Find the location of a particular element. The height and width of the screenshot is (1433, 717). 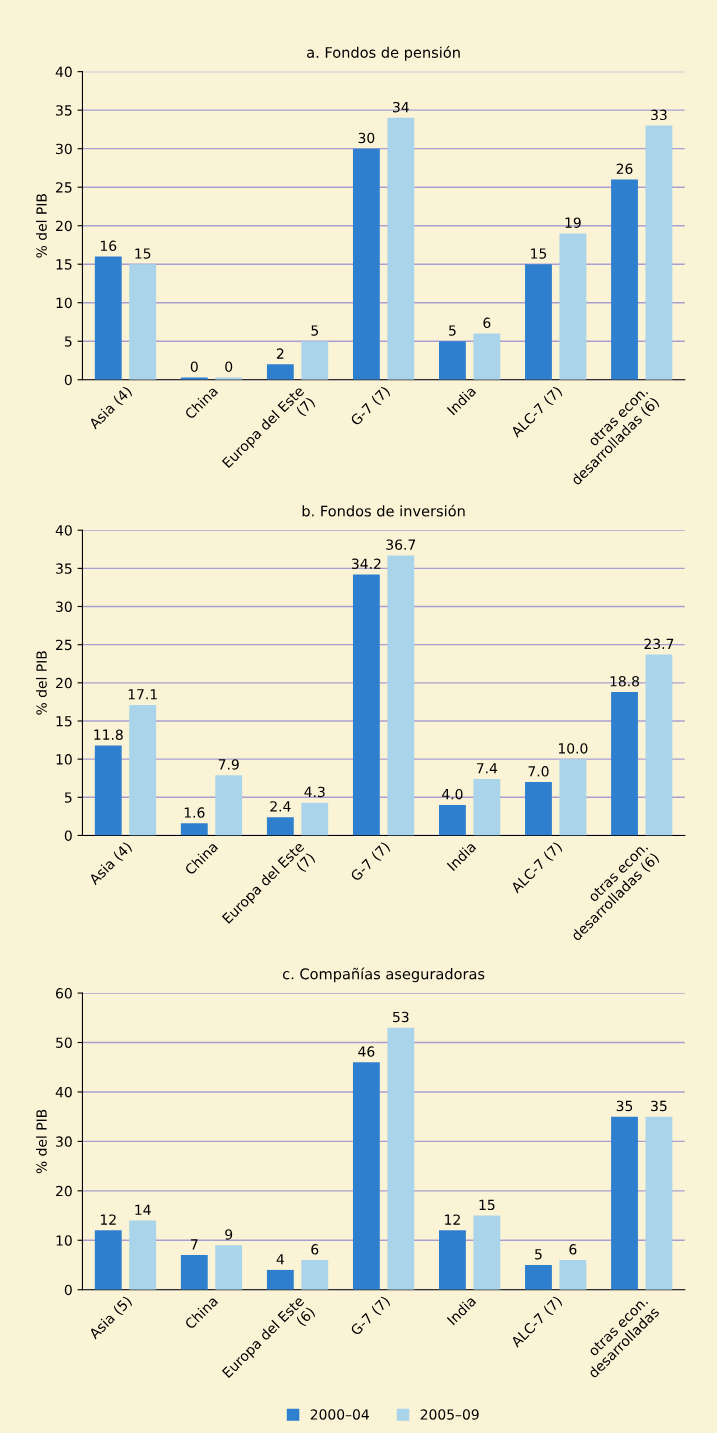

data-label: 4.0 is located at coordinates (452, 794).